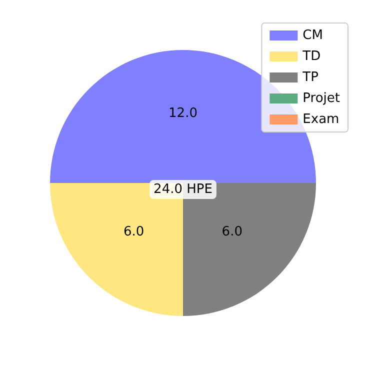 Image resolution: width=366 pixels, height=366 pixels. Describe the element at coordinates (311, 56) in the screenshot. I see `legend-label: TD` at that location.